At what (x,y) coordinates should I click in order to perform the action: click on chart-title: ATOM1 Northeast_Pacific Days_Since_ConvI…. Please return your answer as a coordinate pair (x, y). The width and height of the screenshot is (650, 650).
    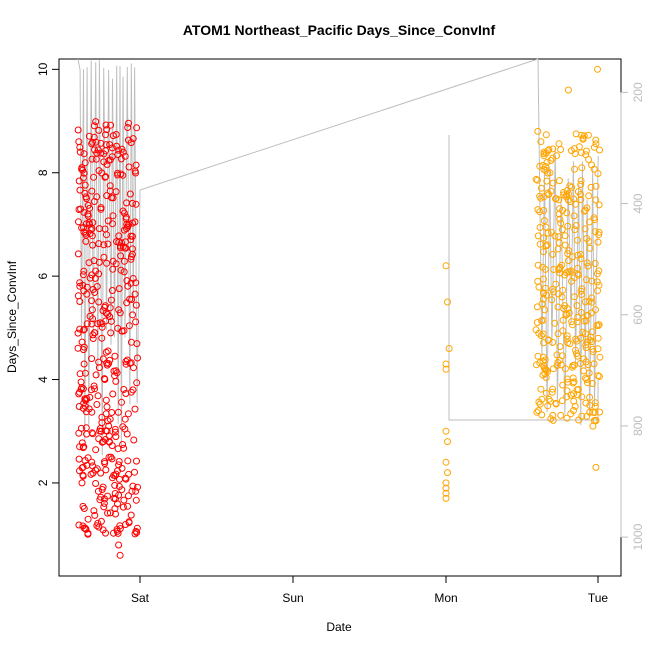
    Looking at the image, I should click on (339, 30).